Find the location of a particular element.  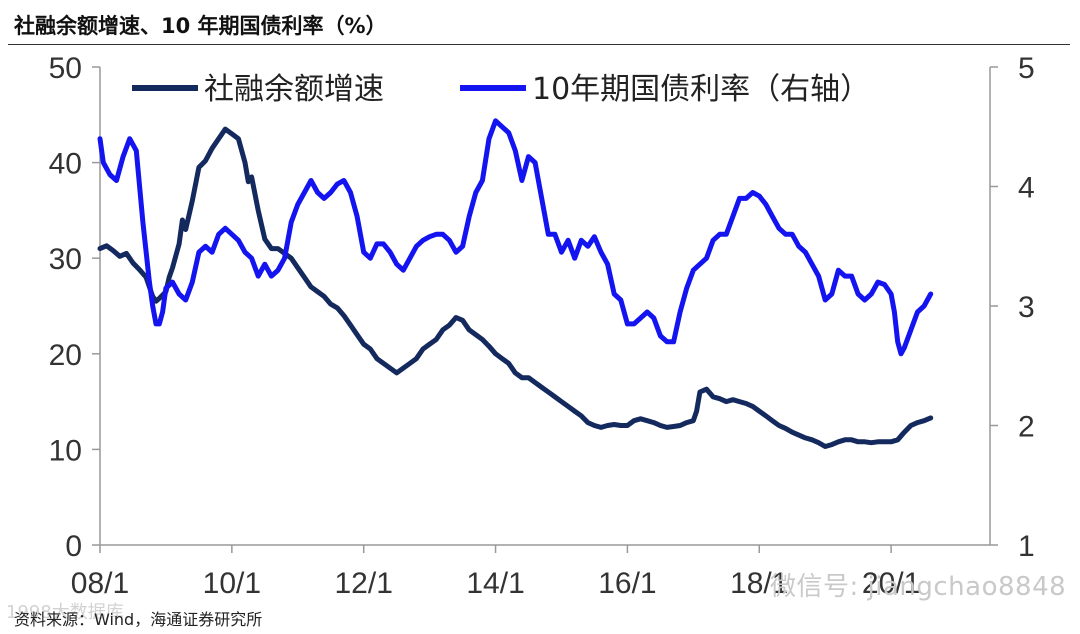

legend: 社融余额增速 10年期国债利率（右轴） is located at coordinates (501, 89).